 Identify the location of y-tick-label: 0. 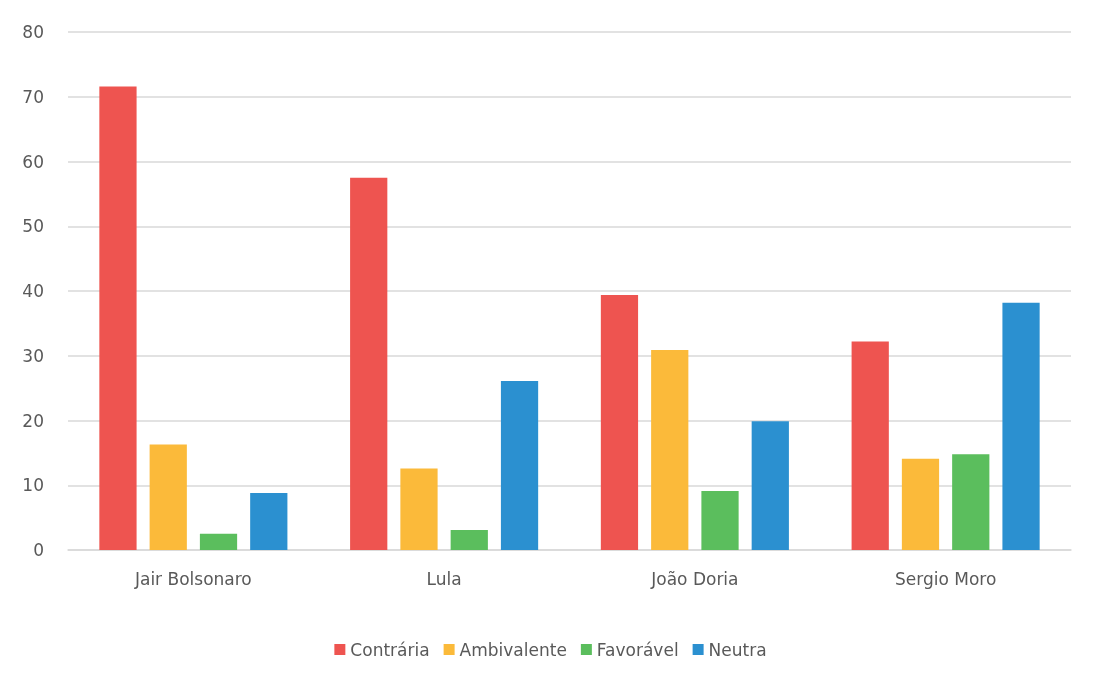
(38, 550).